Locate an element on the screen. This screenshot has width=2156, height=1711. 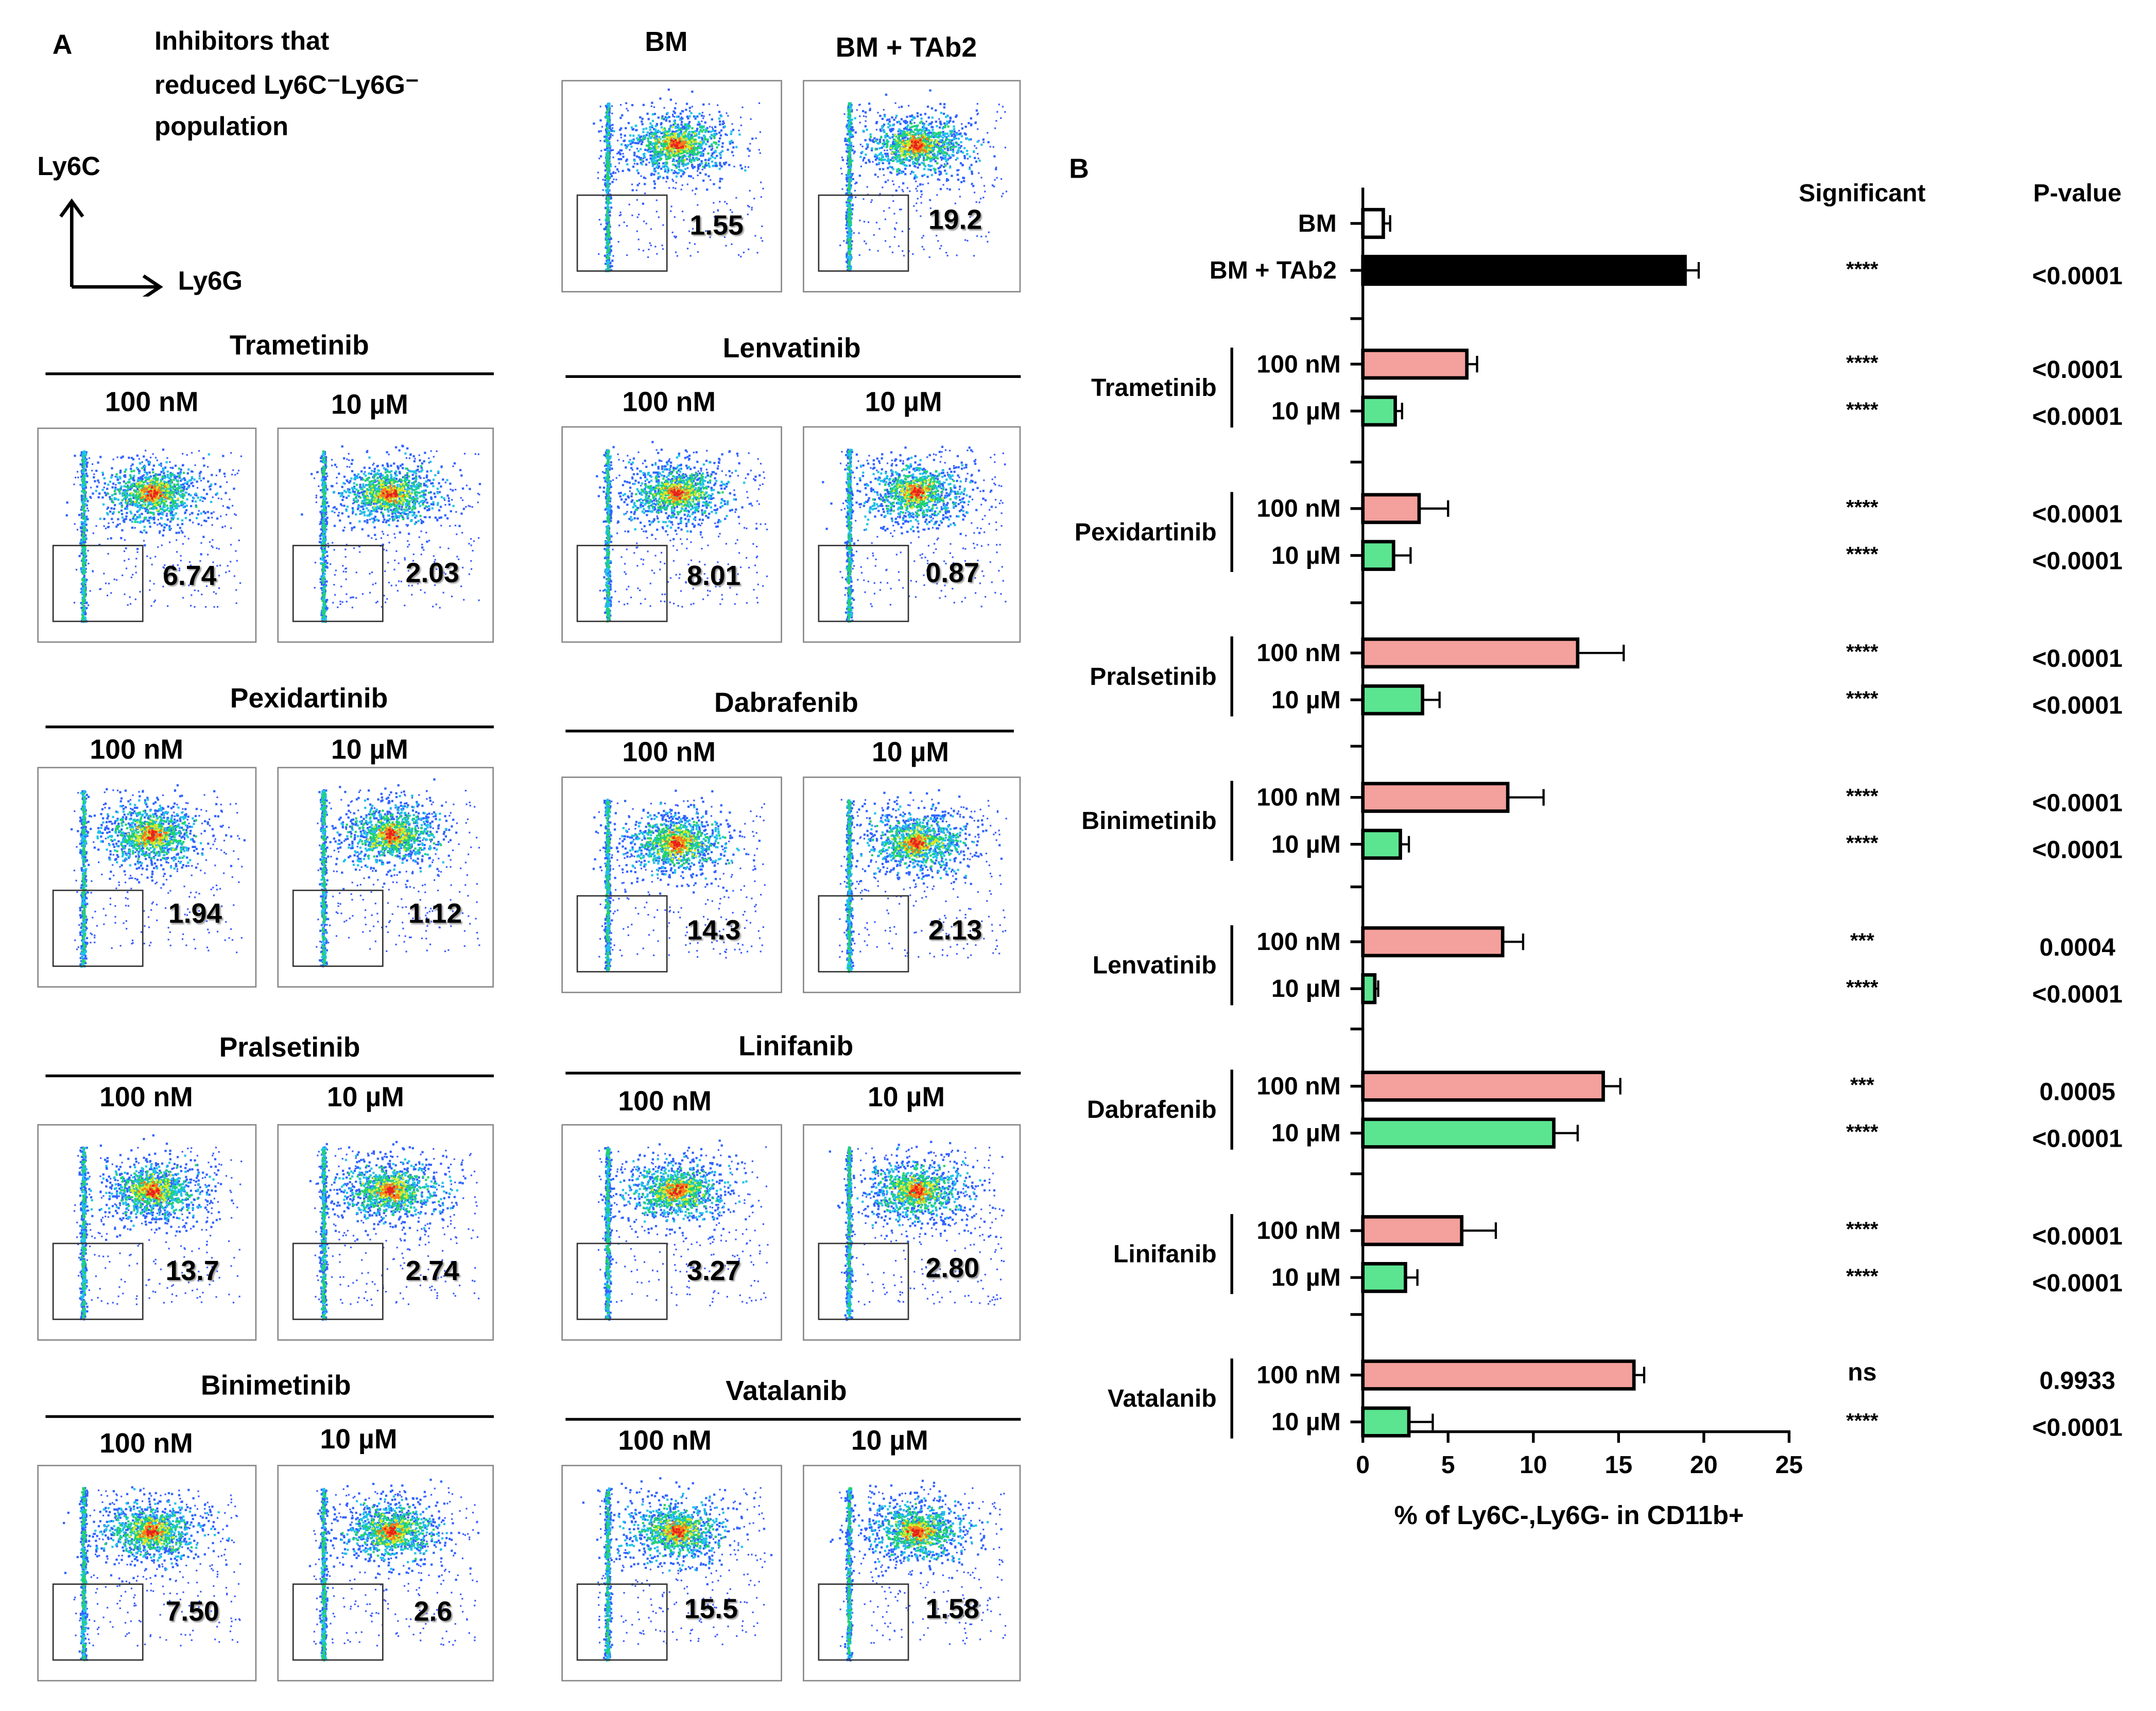
group-label: Binimetinib is located at coordinates (1148, 821).